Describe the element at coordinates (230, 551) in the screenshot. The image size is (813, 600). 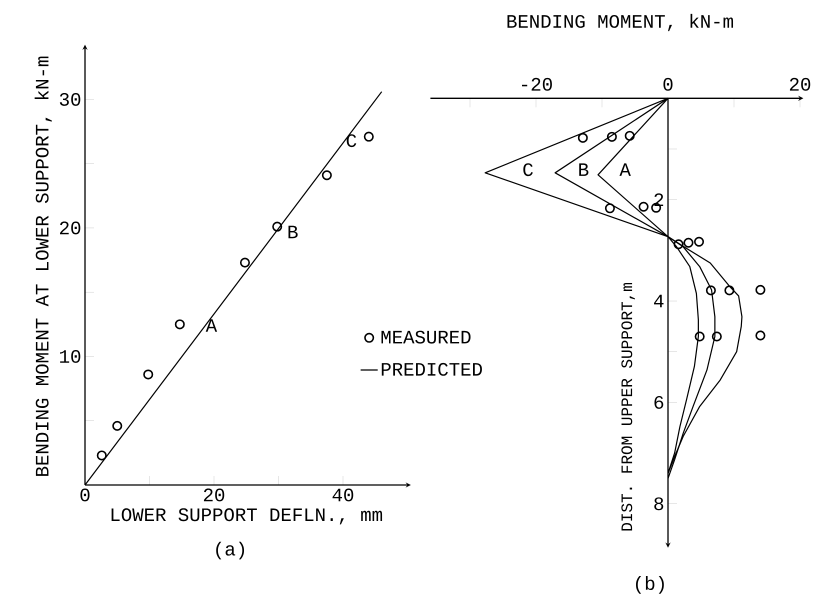
I see `text: (a)` at that location.